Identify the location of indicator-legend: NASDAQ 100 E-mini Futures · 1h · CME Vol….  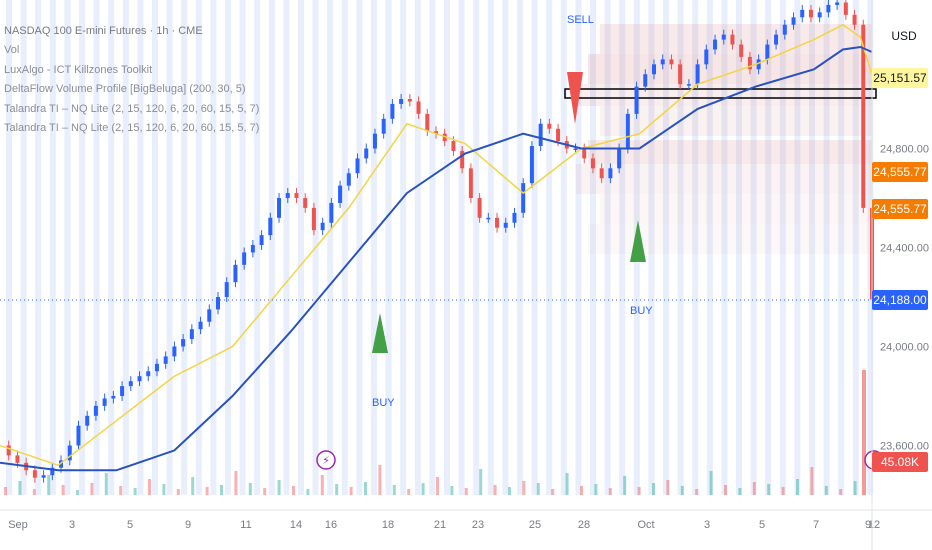
(131, 80).